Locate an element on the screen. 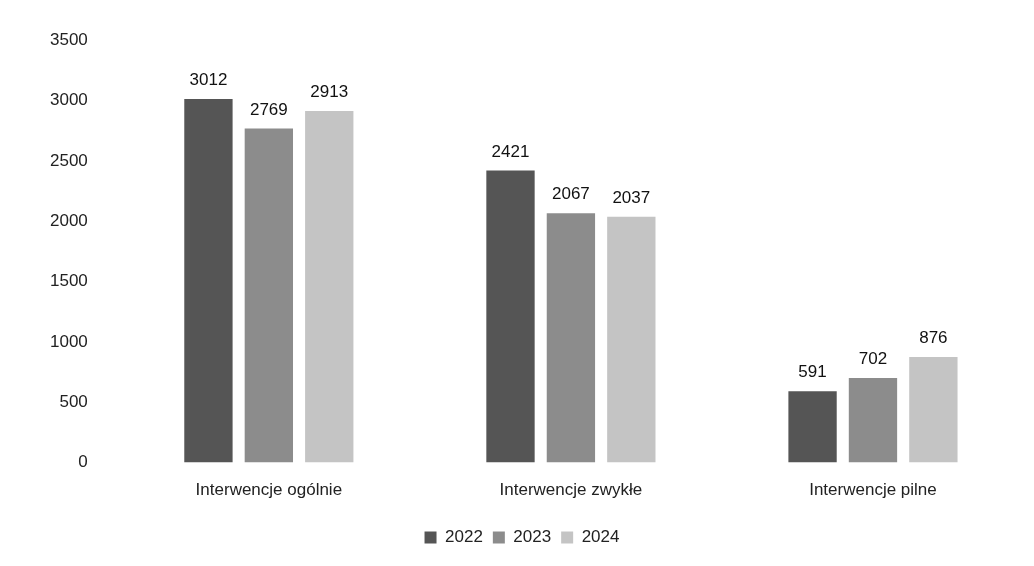  data-label: 2037 is located at coordinates (631, 197).